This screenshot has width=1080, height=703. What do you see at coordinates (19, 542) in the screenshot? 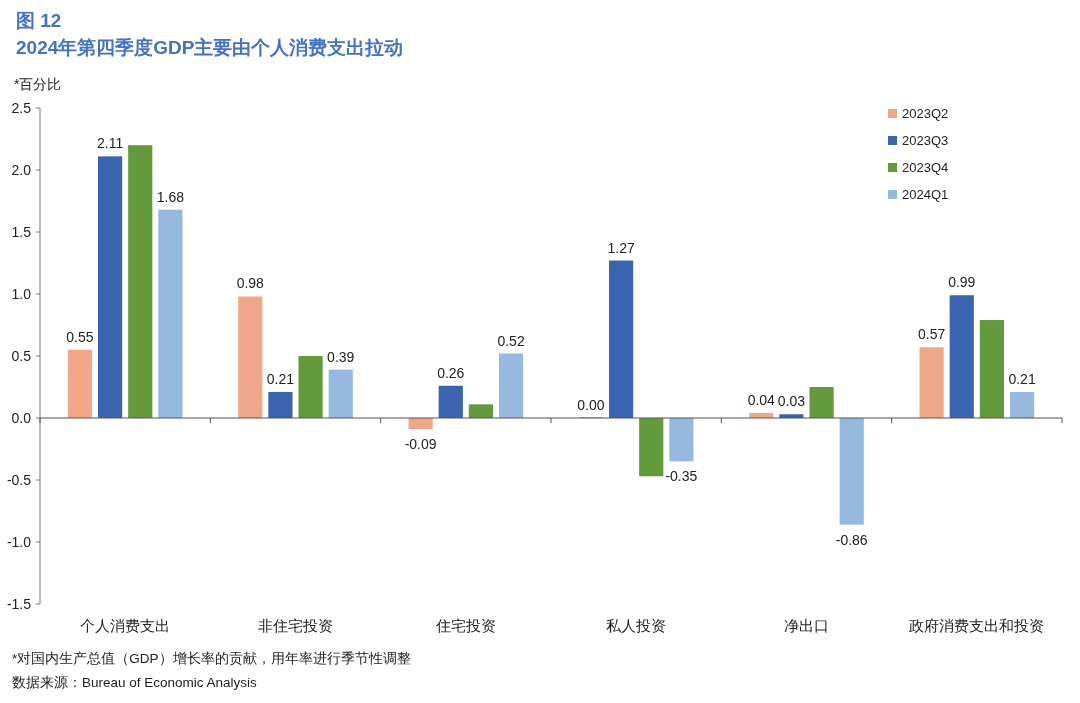
I see `y-tick-label: -1.0` at bounding box center [19, 542].